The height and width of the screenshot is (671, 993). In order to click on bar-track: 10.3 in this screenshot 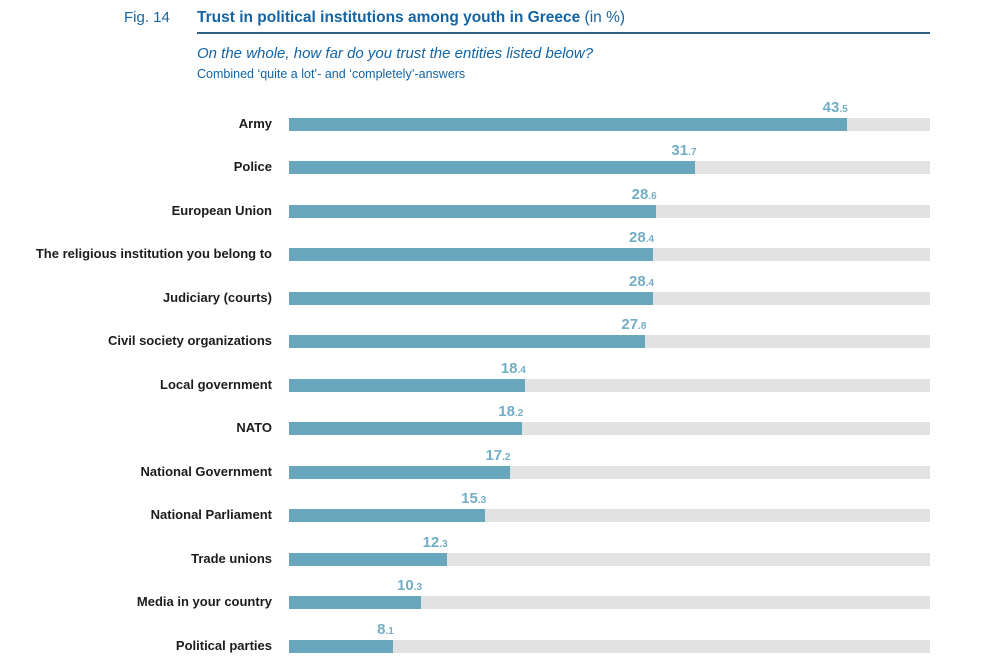, I will do `click(609, 593)`.